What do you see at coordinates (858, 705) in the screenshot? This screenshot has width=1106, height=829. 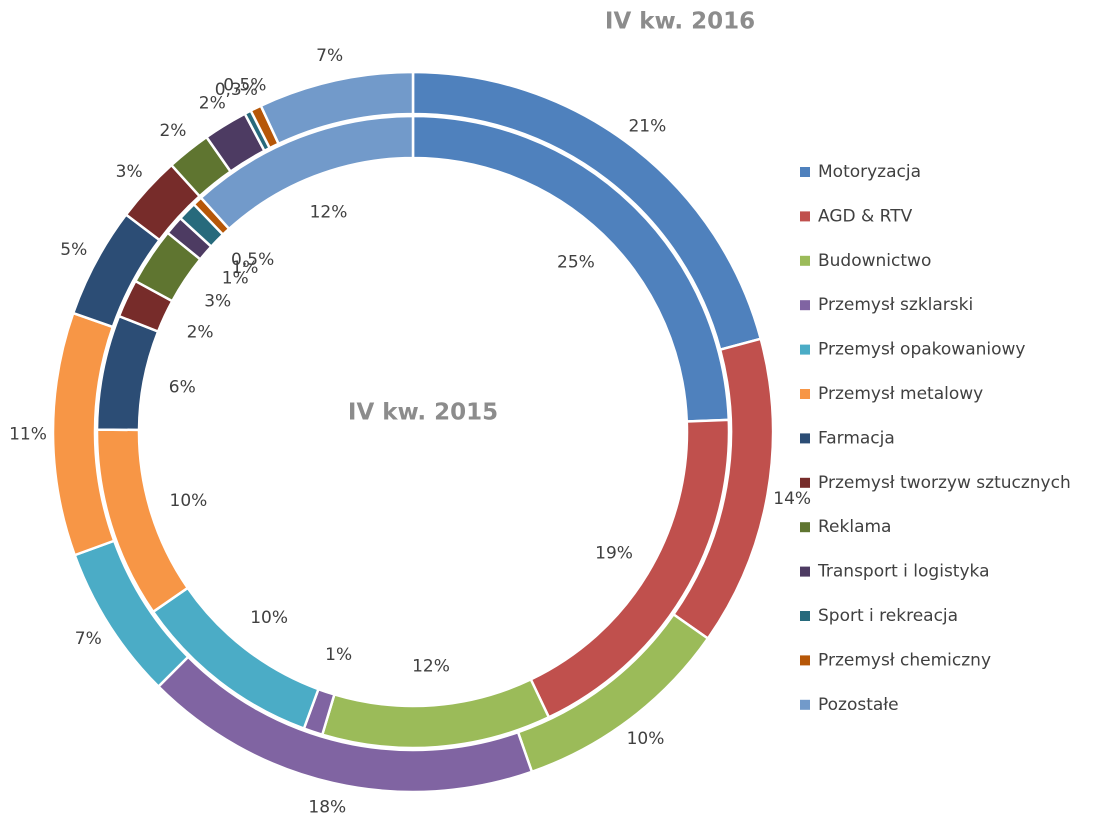 I see `legend-label: Pozostałe` at bounding box center [858, 705].